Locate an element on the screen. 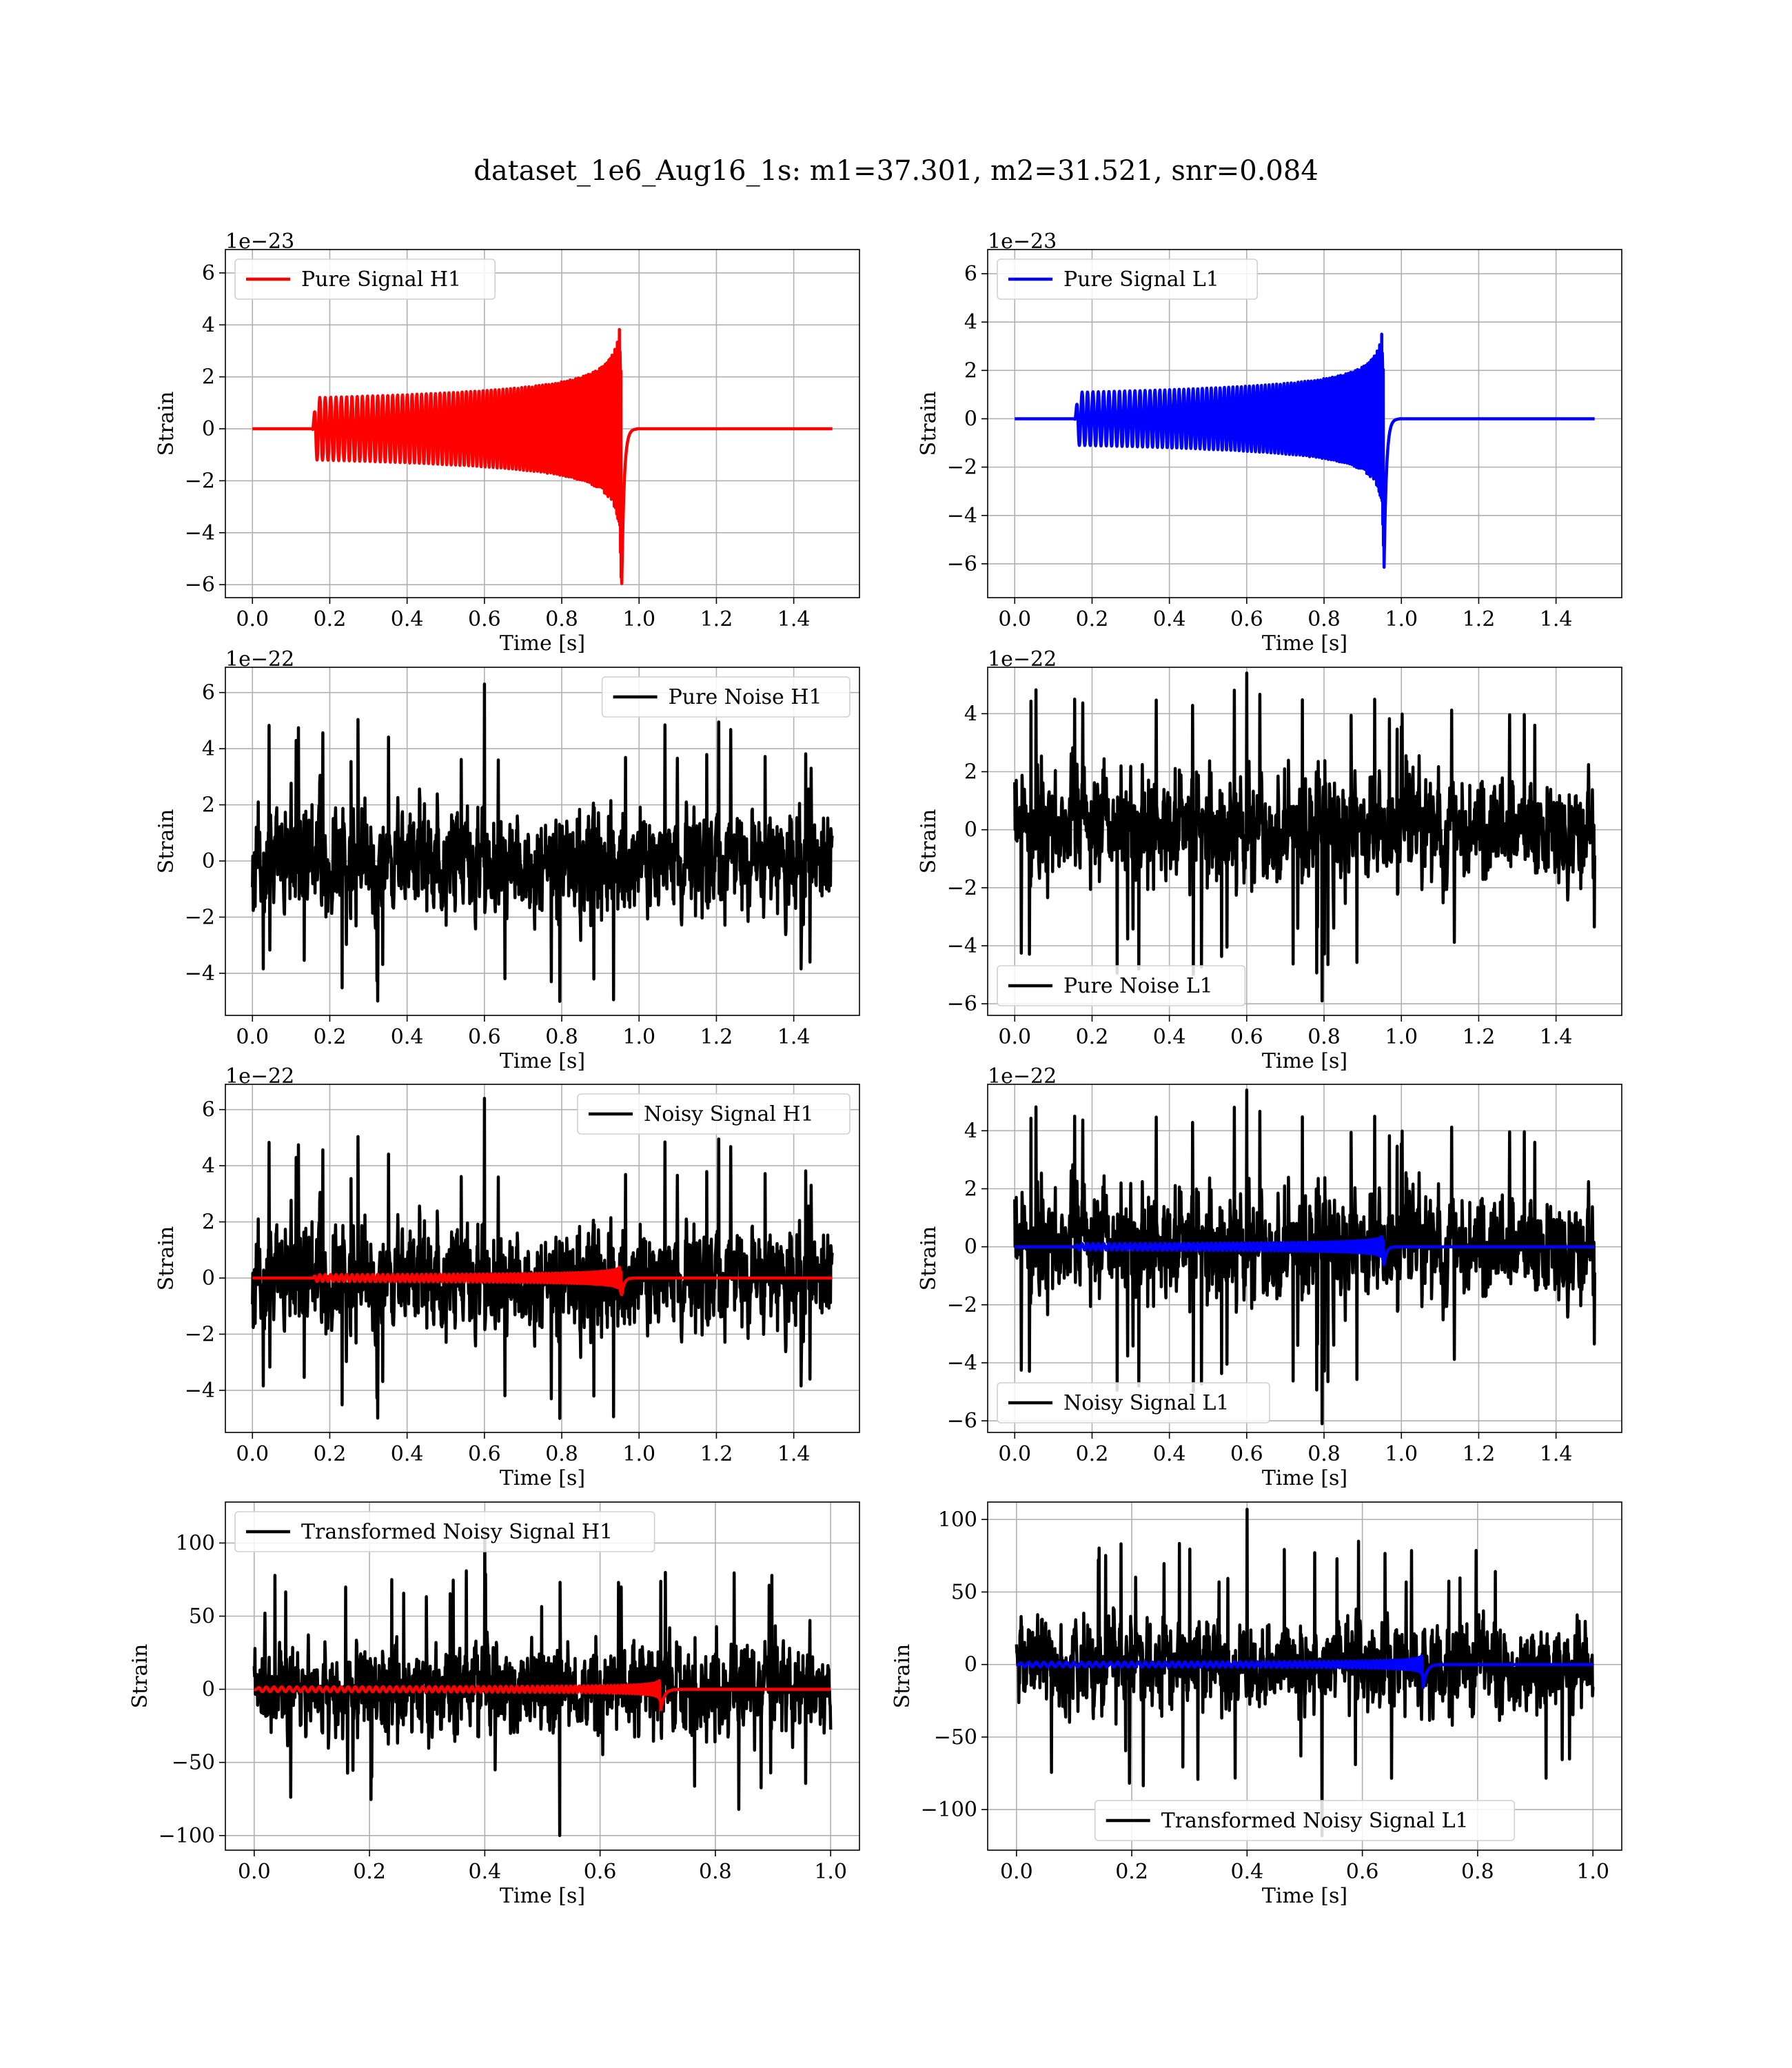 The image size is (1792, 2068). y-tick-label: 50 is located at coordinates (964, 1592).